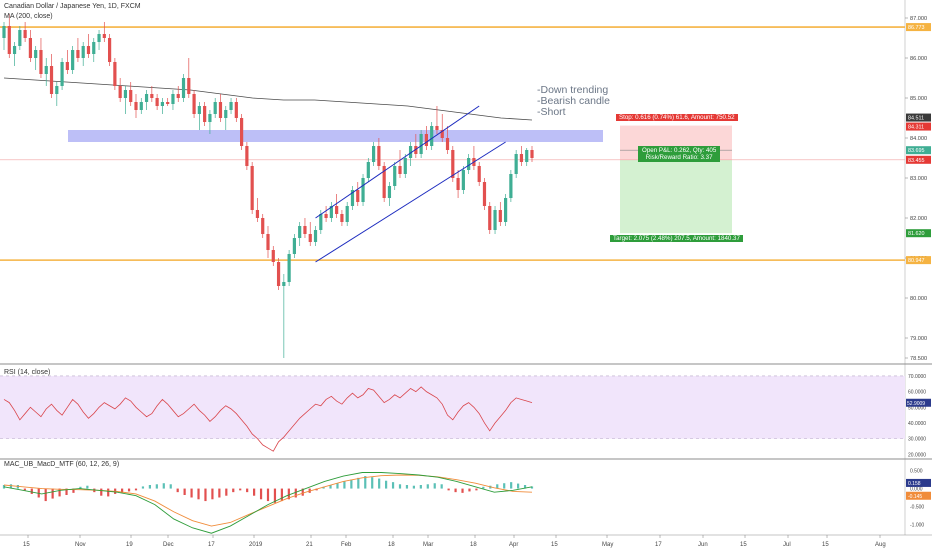  I want to click on macd-badge-b, so click(918, 495).